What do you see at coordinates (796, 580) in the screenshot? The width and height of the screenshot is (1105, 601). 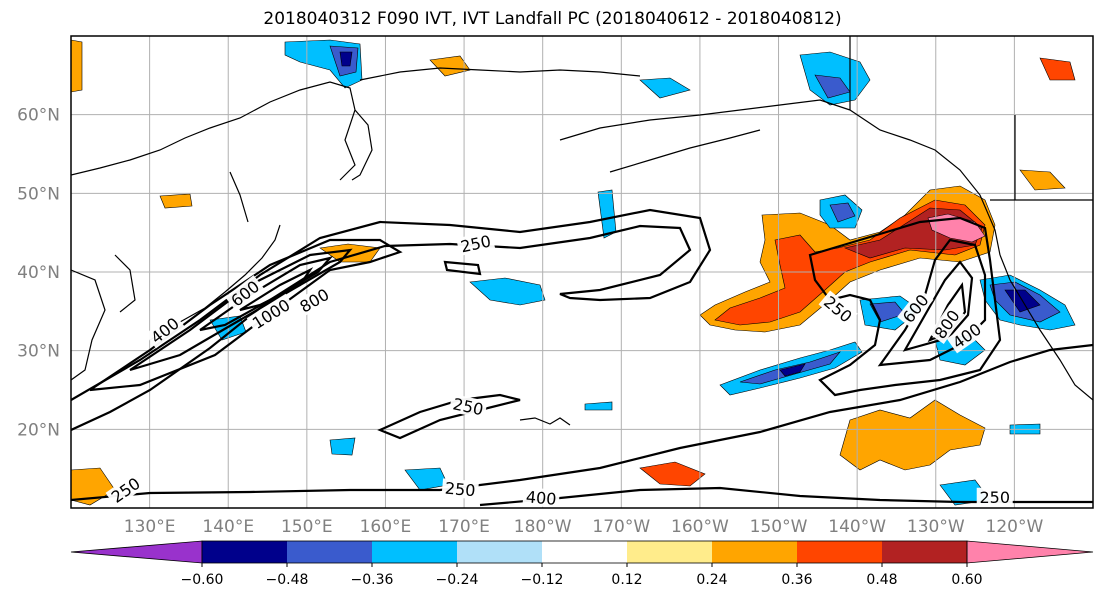 I see `colorbar-label-7: 0.36` at bounding box center [796, 580].